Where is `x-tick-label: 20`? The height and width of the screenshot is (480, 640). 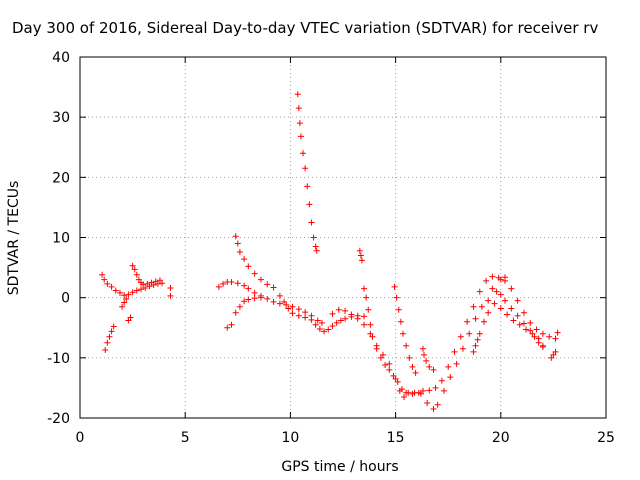 x-tick-label: 20 is located at coordinates (501, 438).